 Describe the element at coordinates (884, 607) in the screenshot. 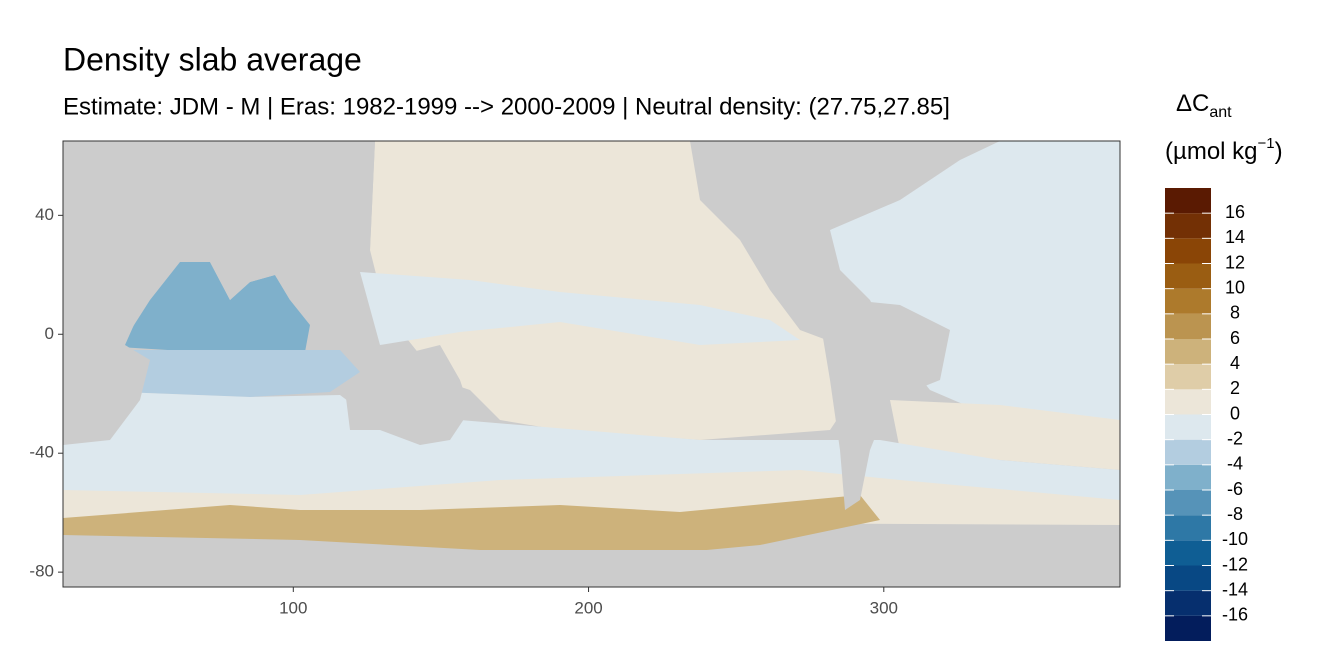

I see `x-tick-label: 300` at that location.